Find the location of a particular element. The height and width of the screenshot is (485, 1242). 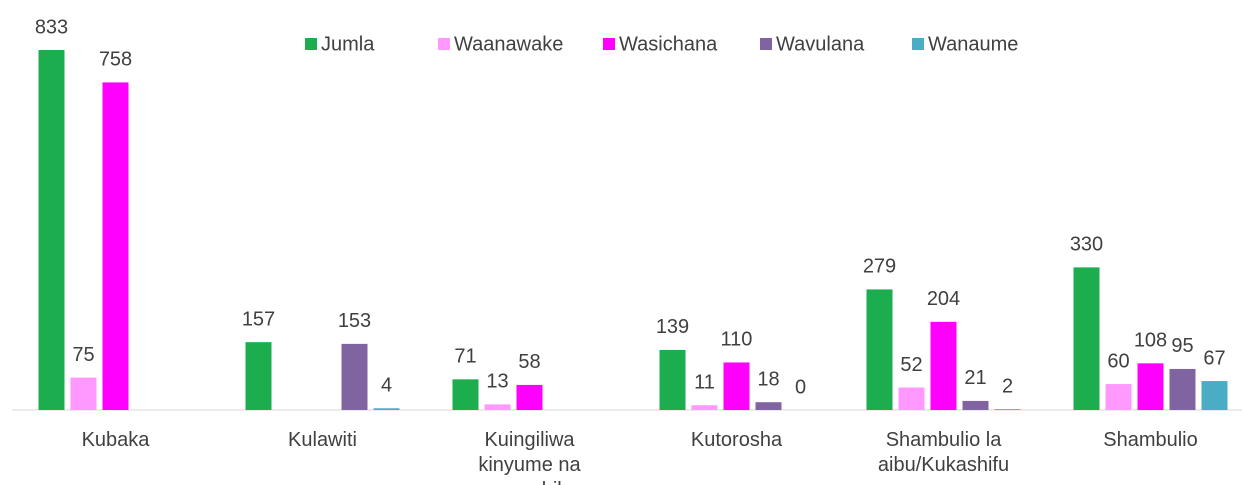

data-label: 52 is located at coordinates (911, 365).